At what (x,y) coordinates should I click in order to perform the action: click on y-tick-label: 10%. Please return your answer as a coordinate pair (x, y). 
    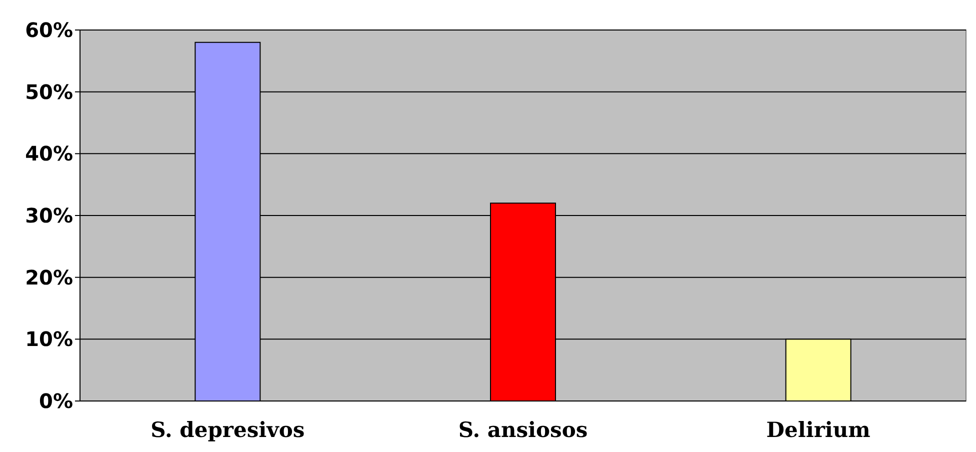
    Looking at the image, I should click on (49, 339).